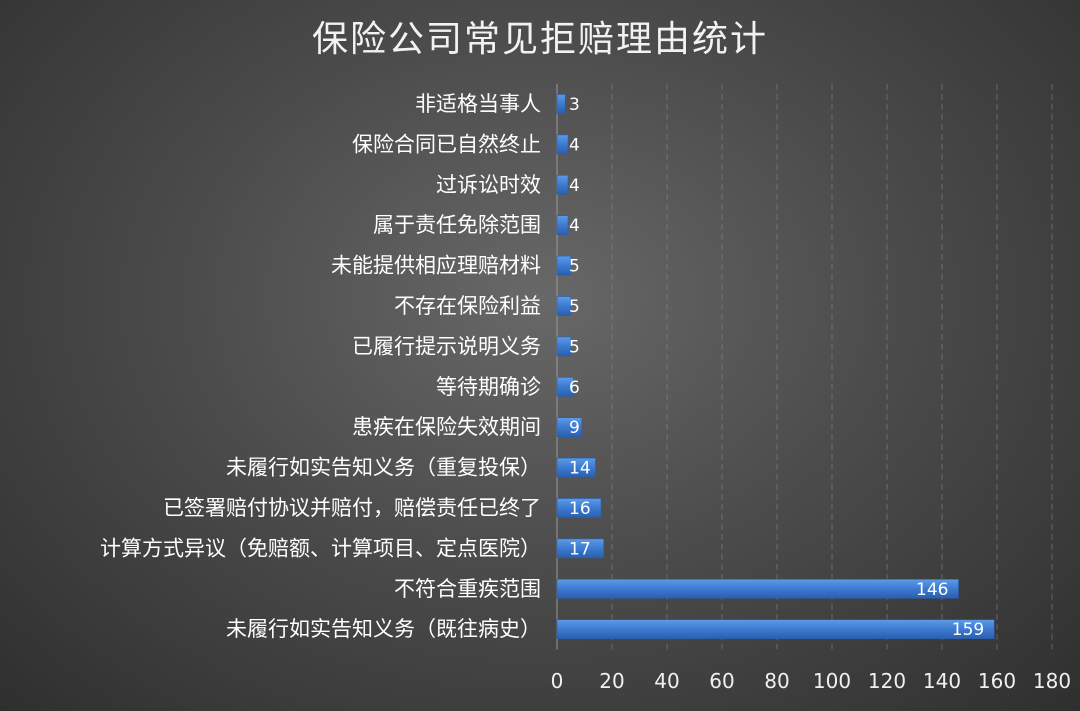 The image size is (1080, 711). Describe the element at coordinates (488, 387) in the screenshot. I see `category-label: 等待期确诊` at that location.